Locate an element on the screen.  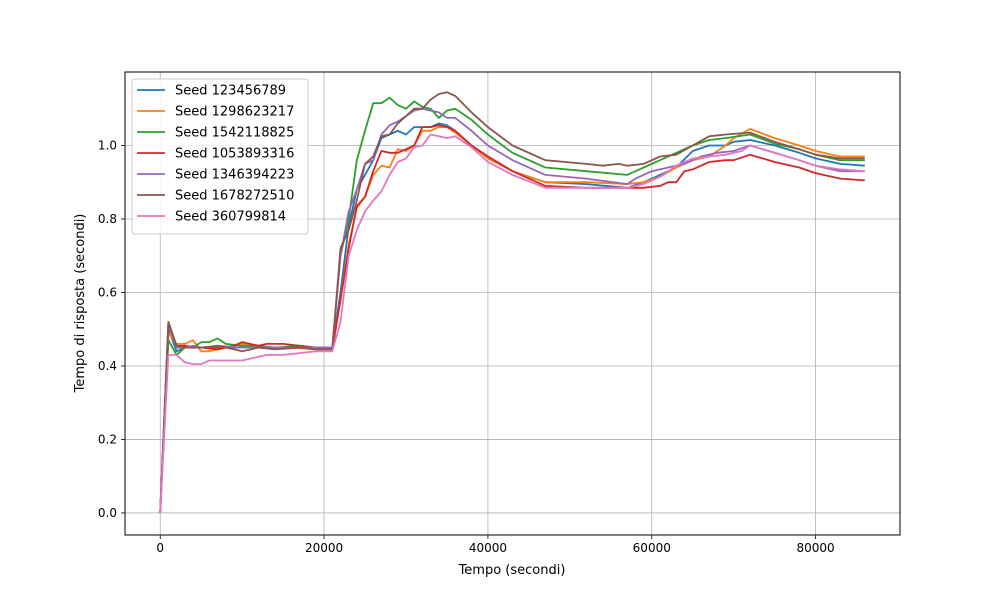
x-tick-label: 60000 is located at coordinates (652, 548).